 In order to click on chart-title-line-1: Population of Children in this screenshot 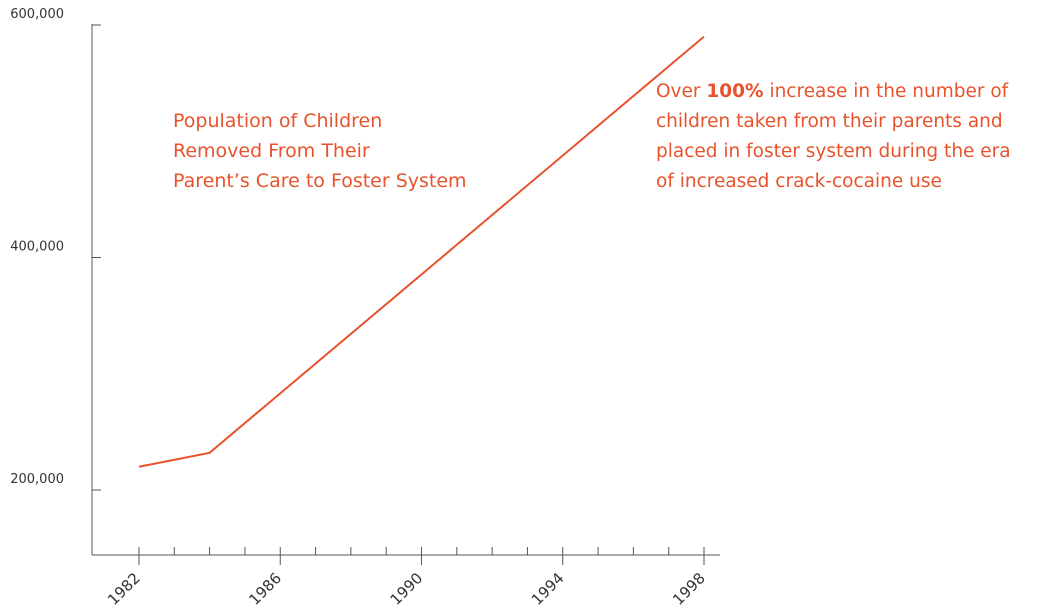, I will do `click(278, 121)`.